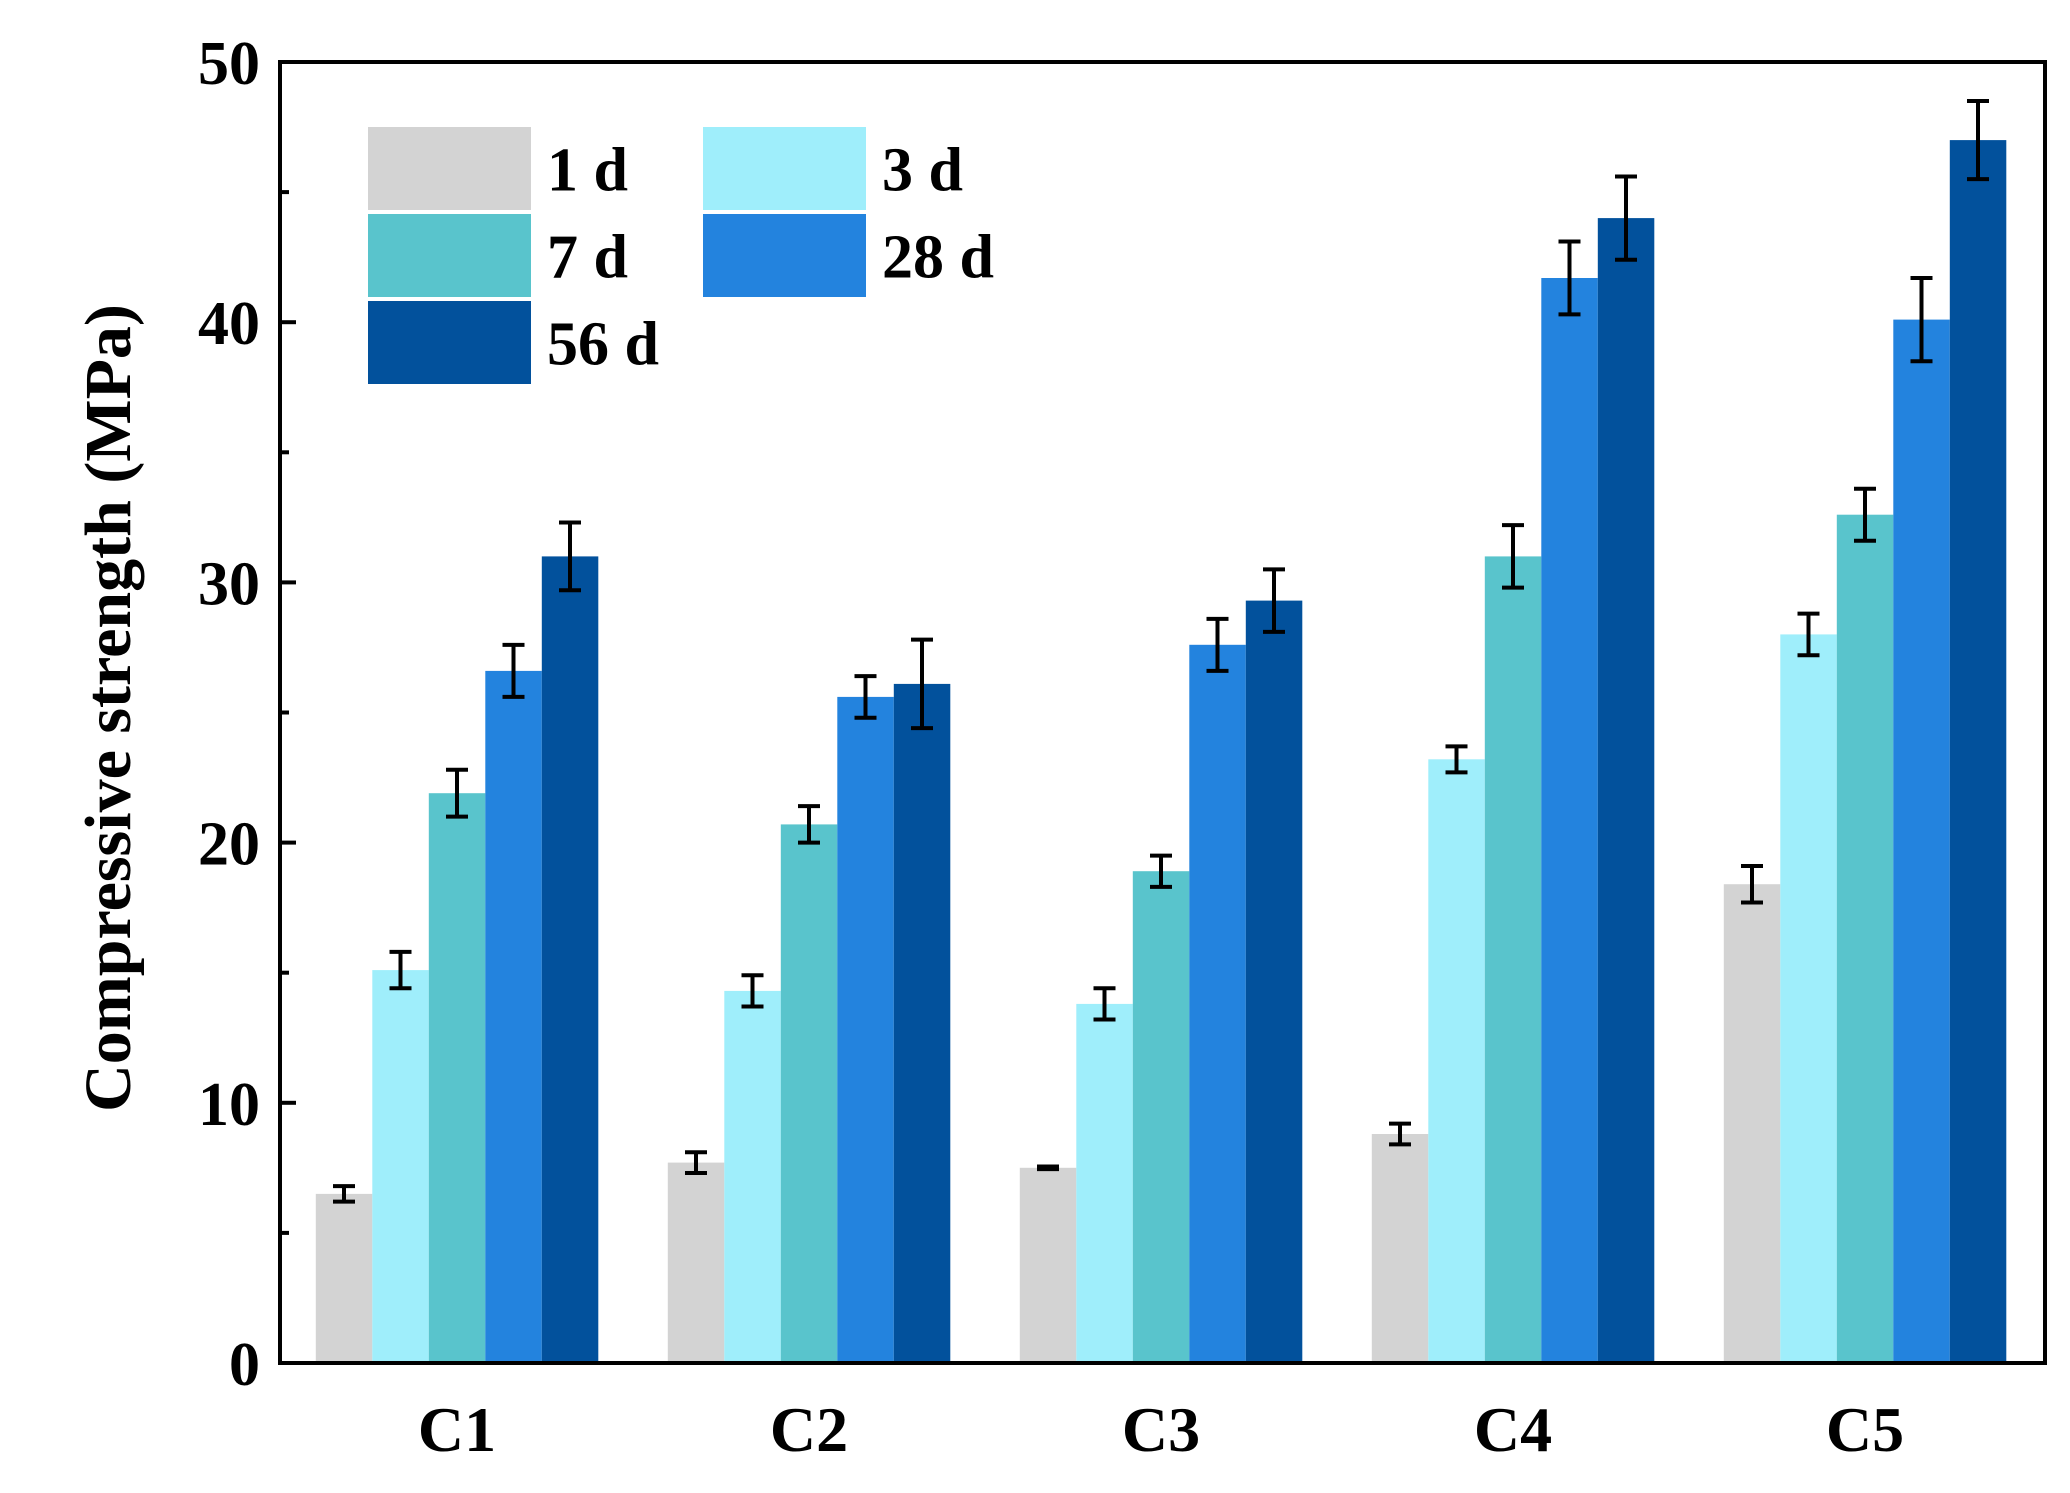  I want to click on error-bar-c2-28d, so click(865, 697).